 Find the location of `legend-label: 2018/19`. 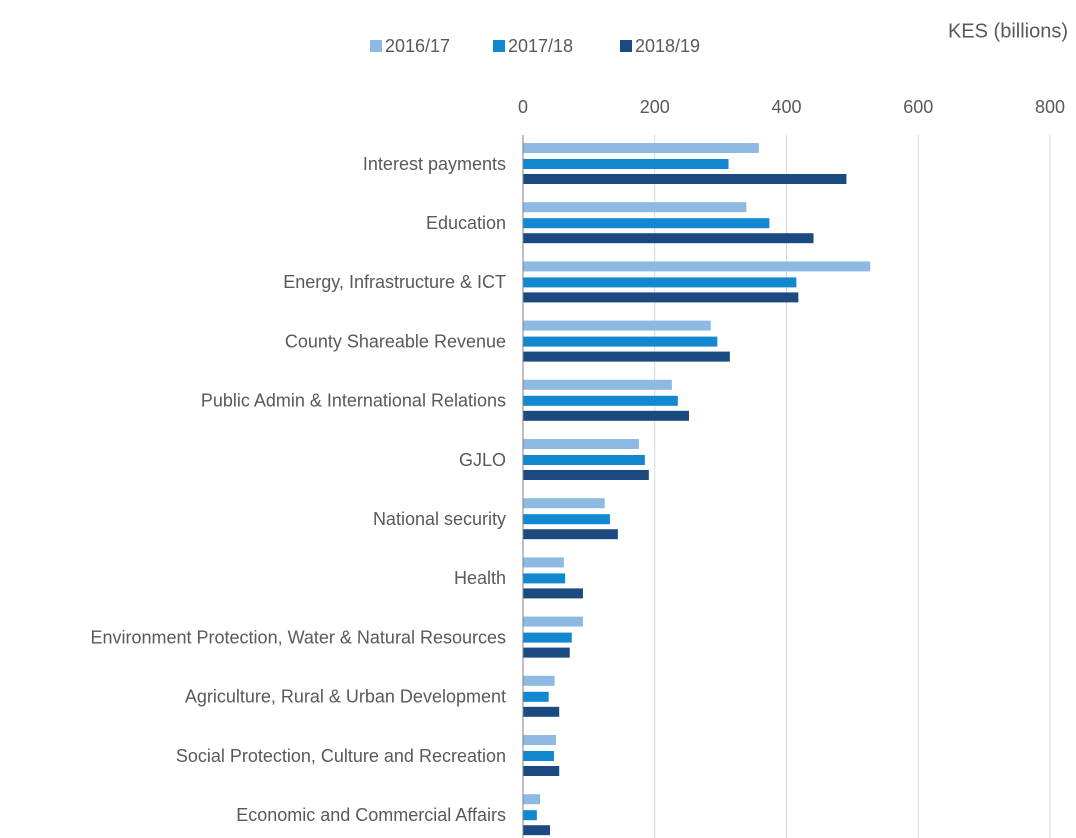

legend-label: 2018/19 is located at coordinates (667, 46).